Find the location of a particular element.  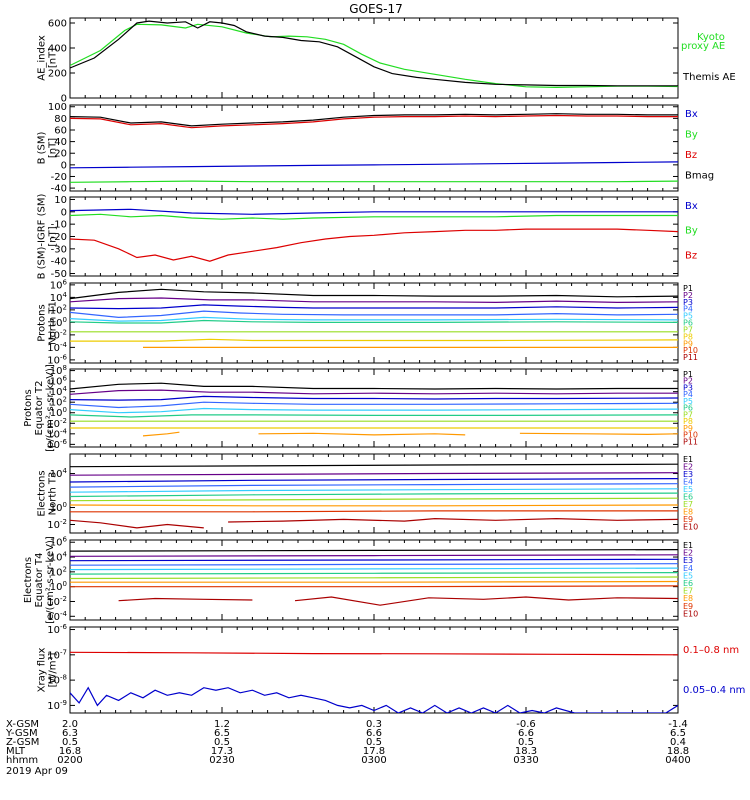

legend-entry: E4 is located at coordinates (688, 482).